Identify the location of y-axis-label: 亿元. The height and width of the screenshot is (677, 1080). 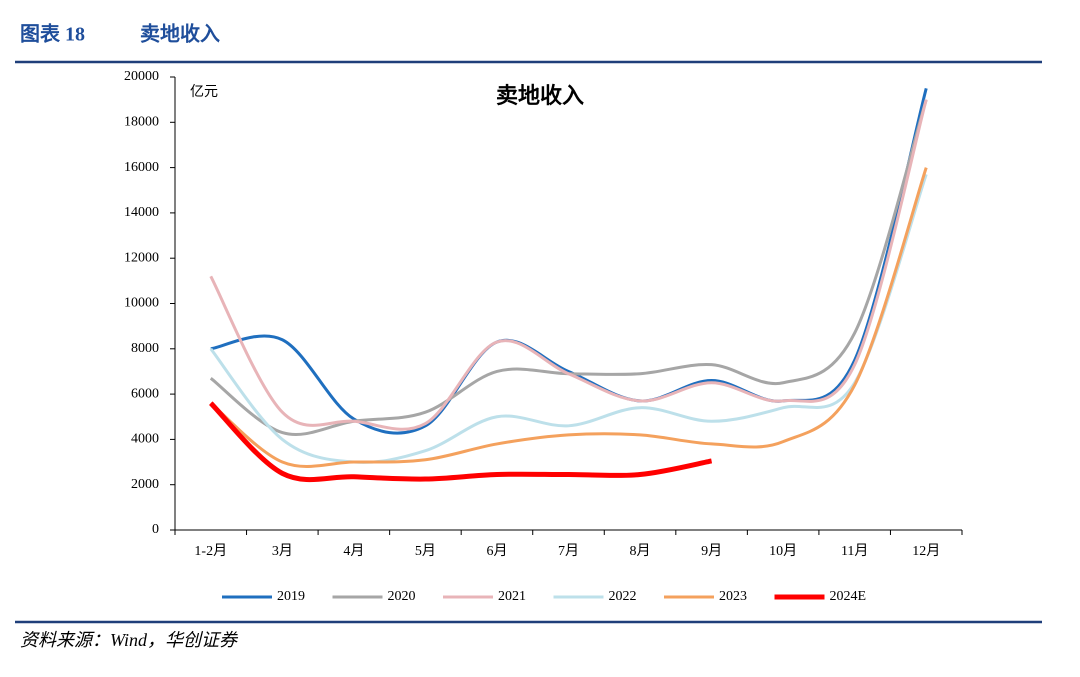
(204, 92).